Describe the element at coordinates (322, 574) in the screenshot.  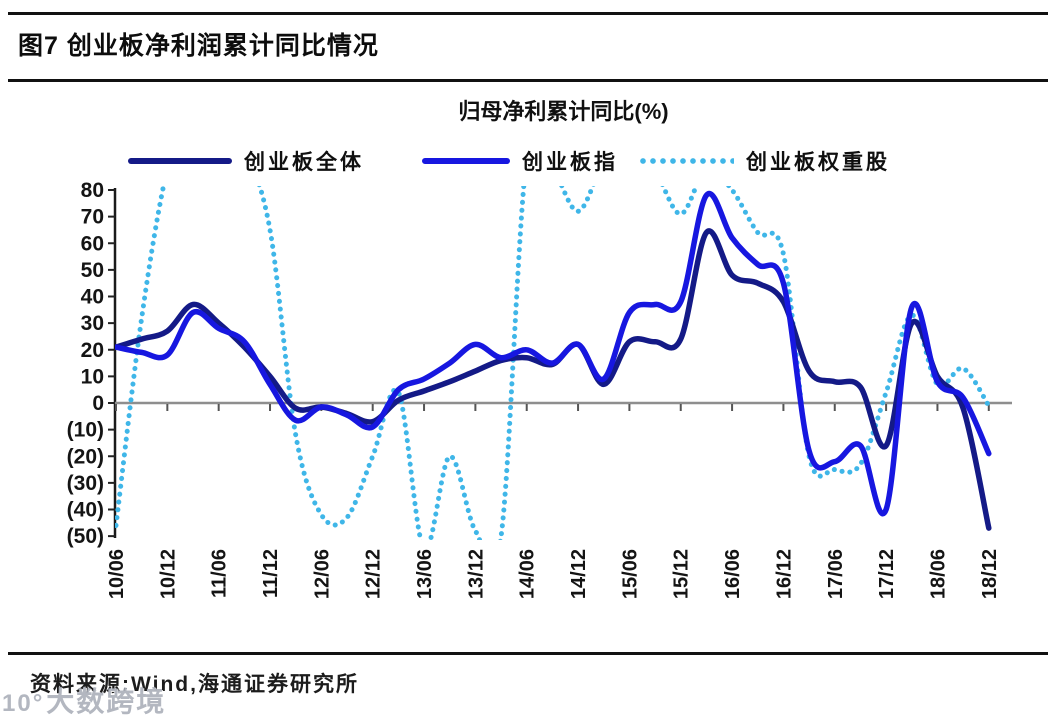
I see `svg-text: 12/06` at that location.